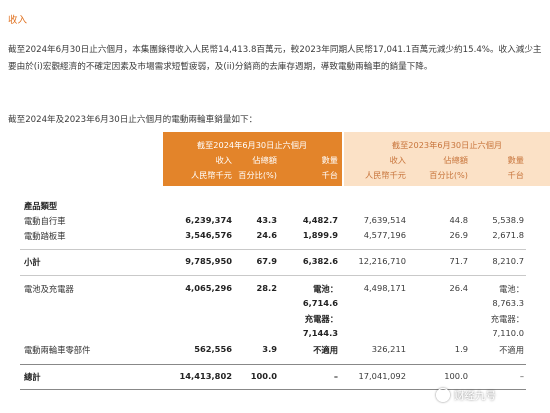 This screenshot has height=413, width=550. I want to click on revenue-current: 4,065,296, so click(208, 288).